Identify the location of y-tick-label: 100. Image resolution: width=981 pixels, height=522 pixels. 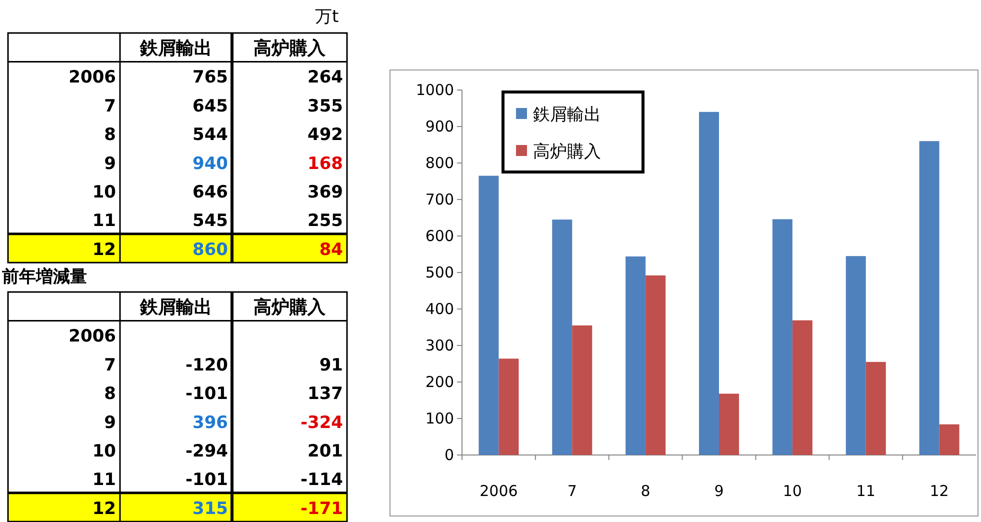
(439, 419).